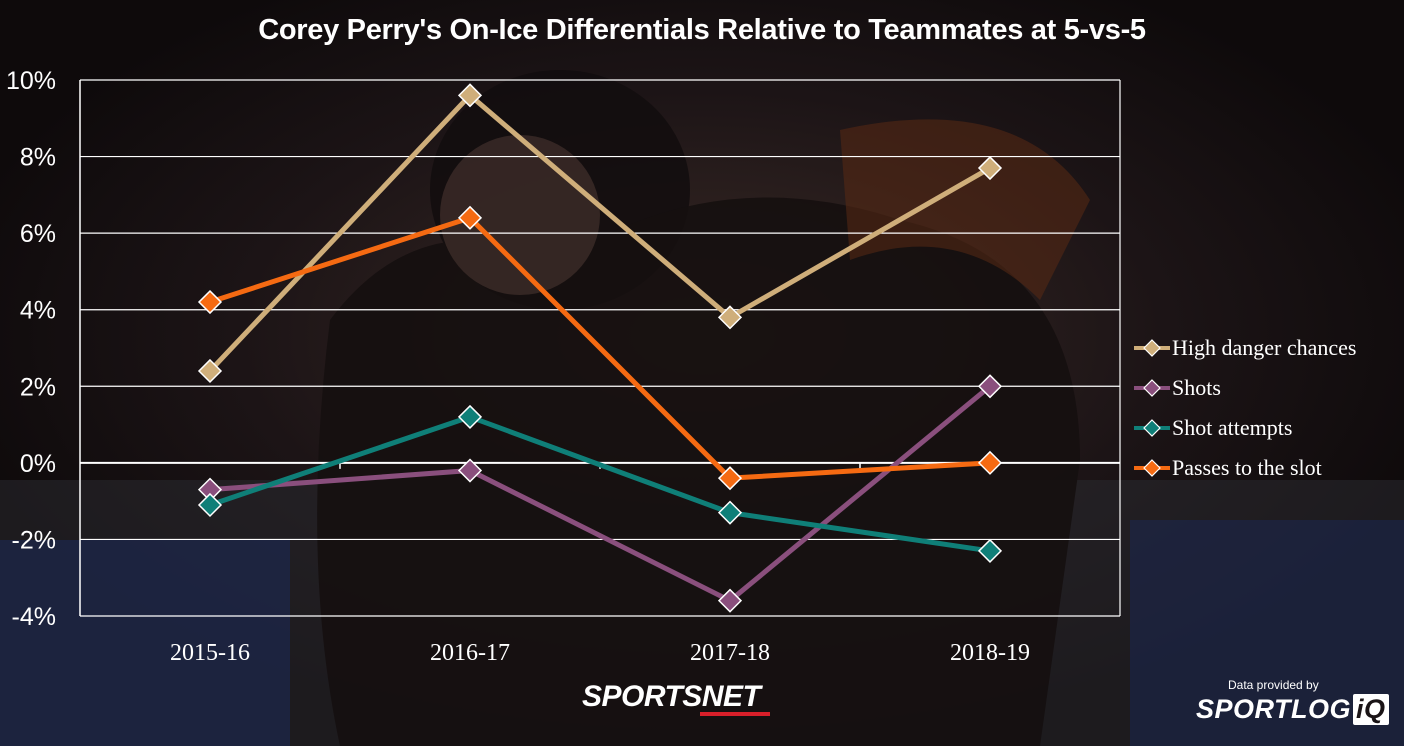 This screenshot has height=746, width=1404. What do you see at coordinates (671, 696) in the screenshot?
I see `sportsnet-logo: SPORTSNET` at bounding box center [671, 696].